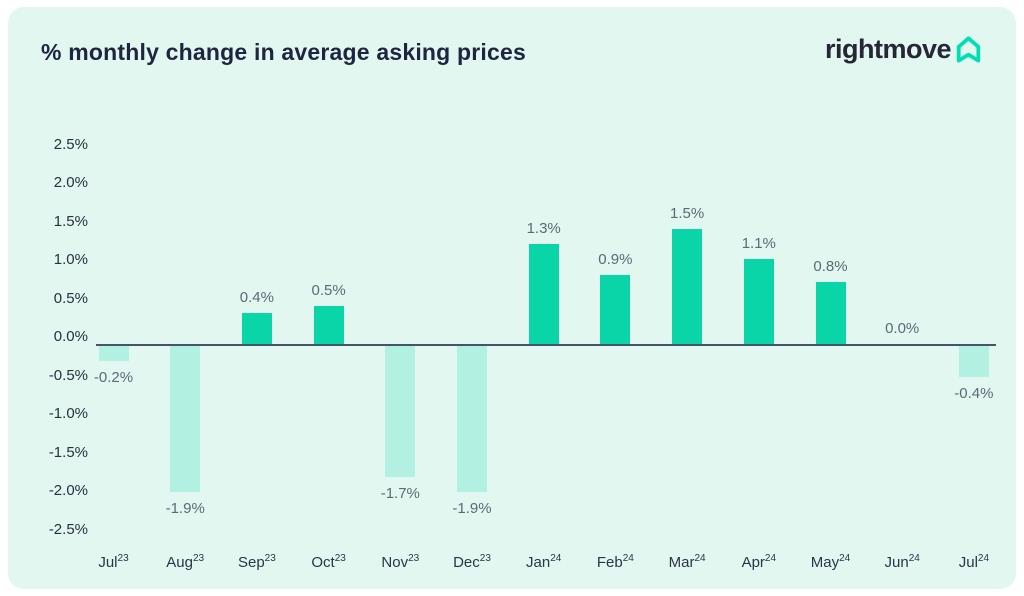 The image size is (1024, 596). Describe the element at coordinates (70, 298) in the screenshot. I see `y-tick-label: 0.5%` at that location.